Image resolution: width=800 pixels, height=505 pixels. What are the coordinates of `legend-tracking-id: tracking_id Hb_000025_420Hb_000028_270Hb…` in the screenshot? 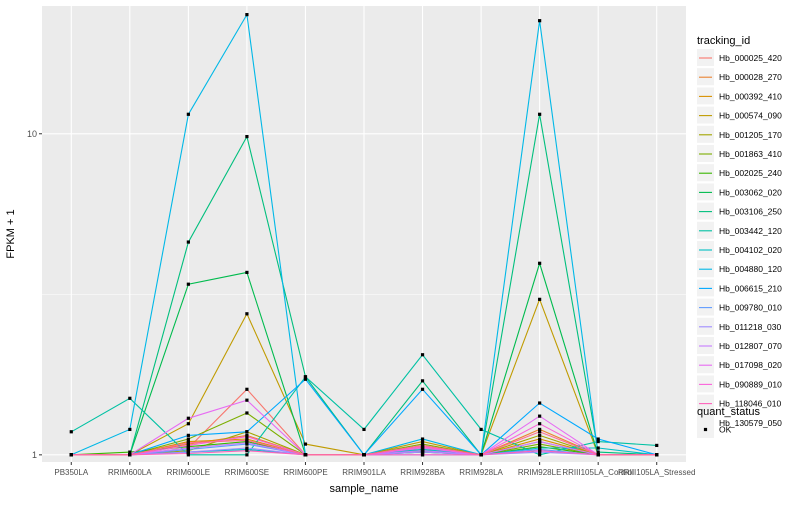 It's located at (739, 233).